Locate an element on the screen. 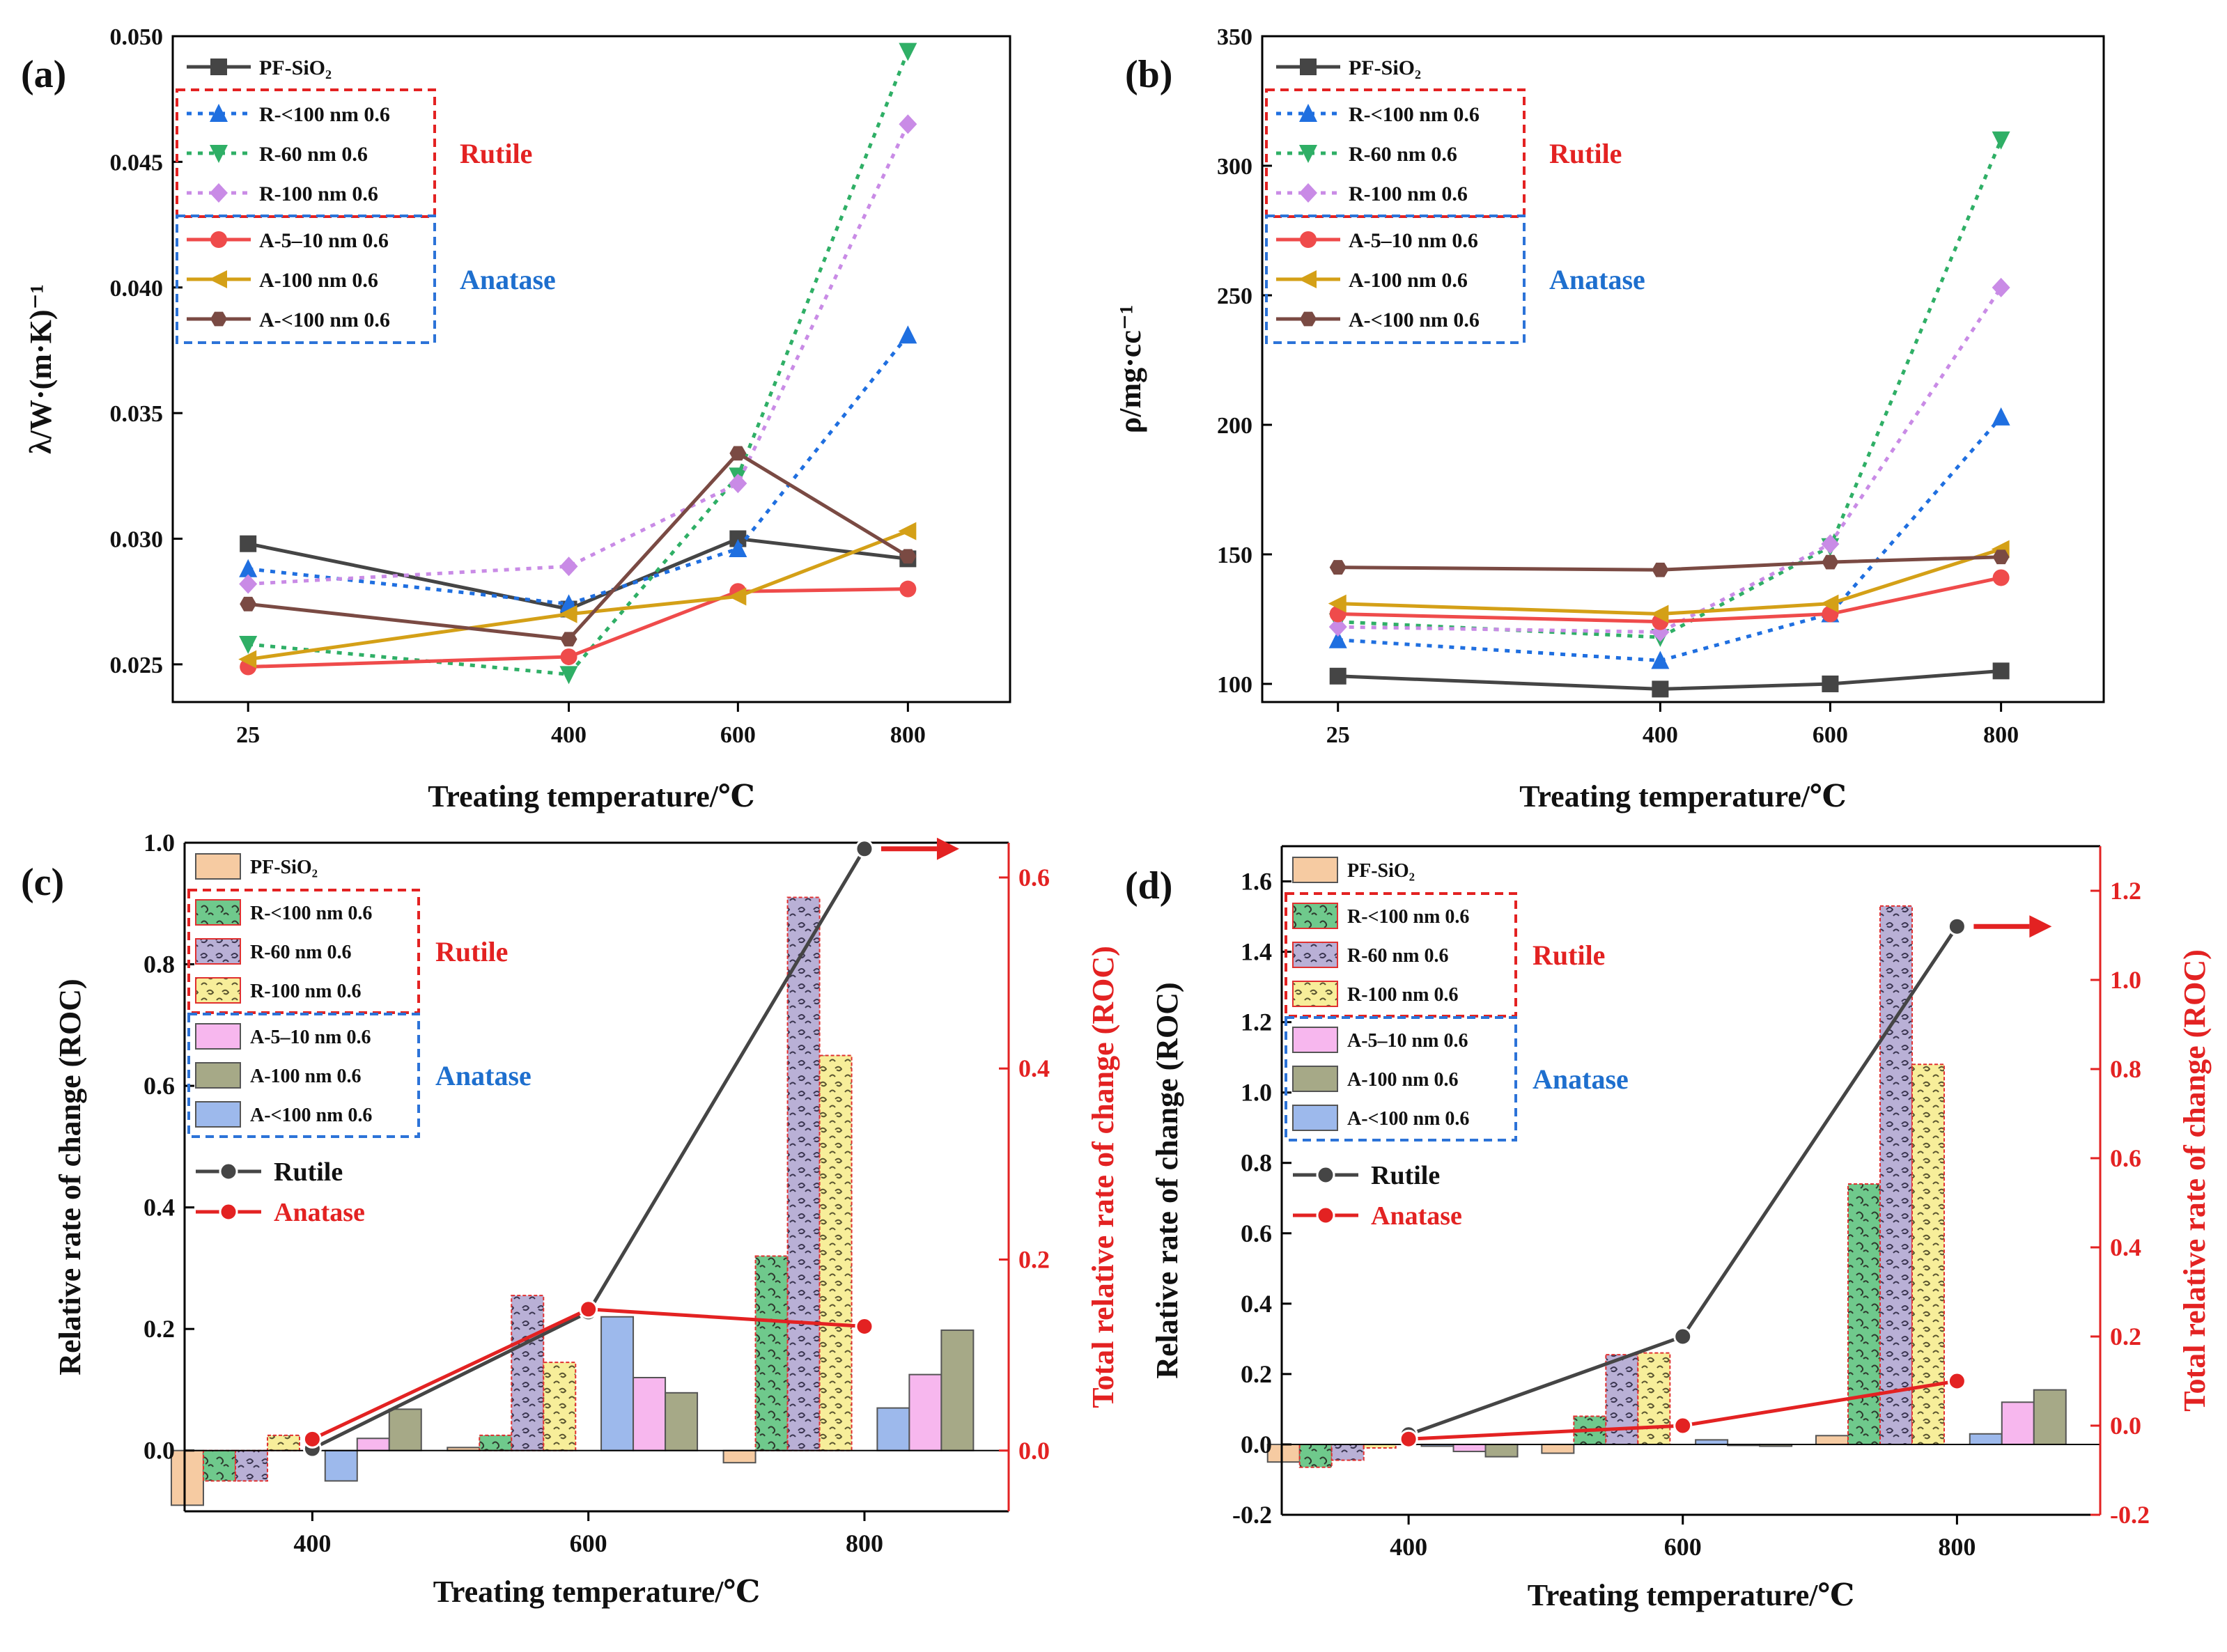 The height and width of the screenshot is (1652, 2227). y-tick-label: 1.6 is located at coordinates (1256, 882).